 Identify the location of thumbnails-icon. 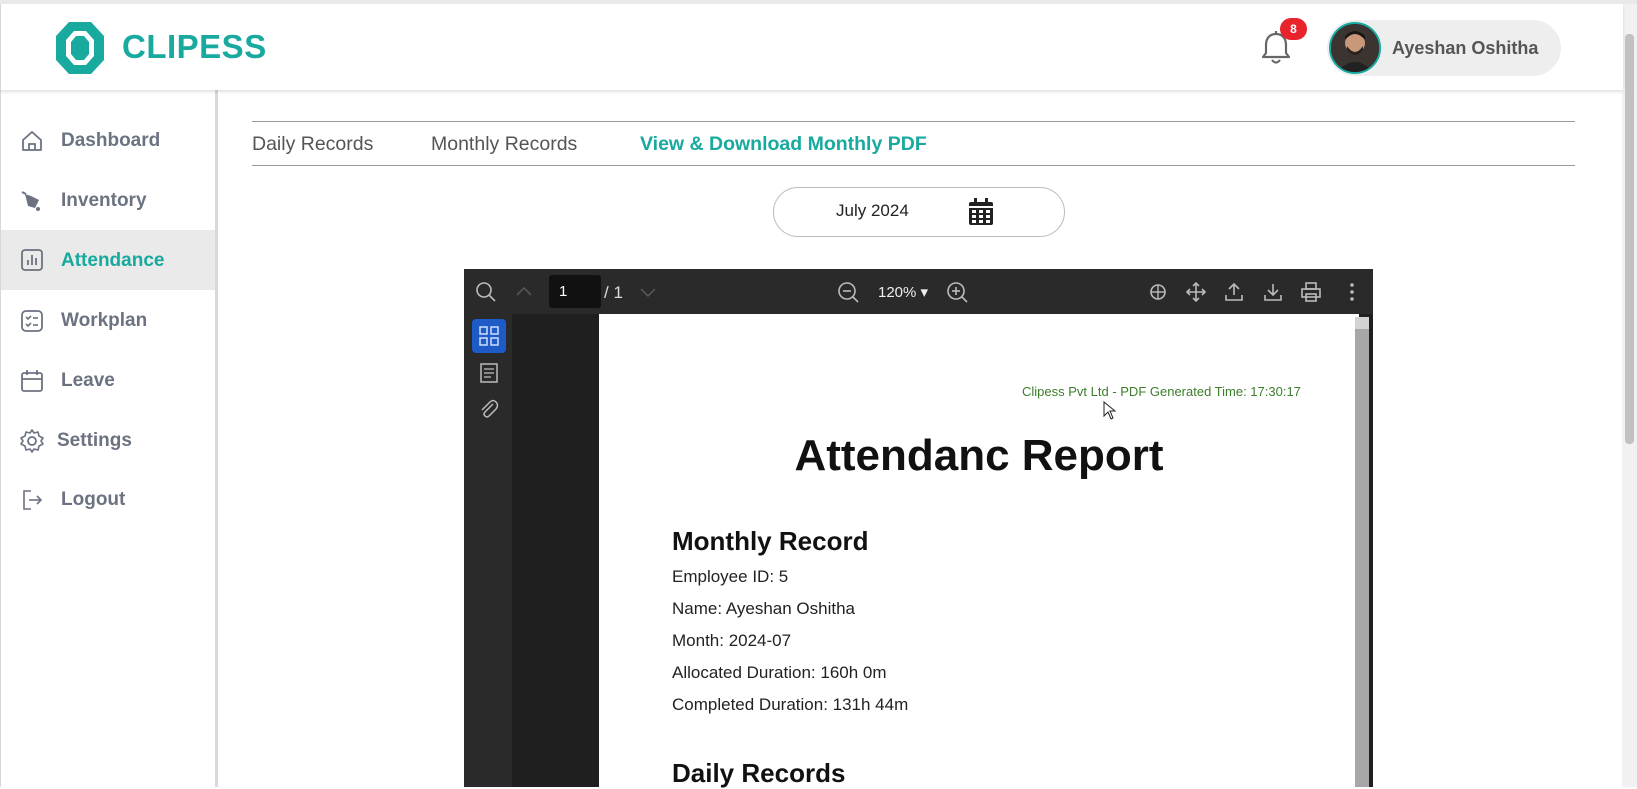
(489, 336).